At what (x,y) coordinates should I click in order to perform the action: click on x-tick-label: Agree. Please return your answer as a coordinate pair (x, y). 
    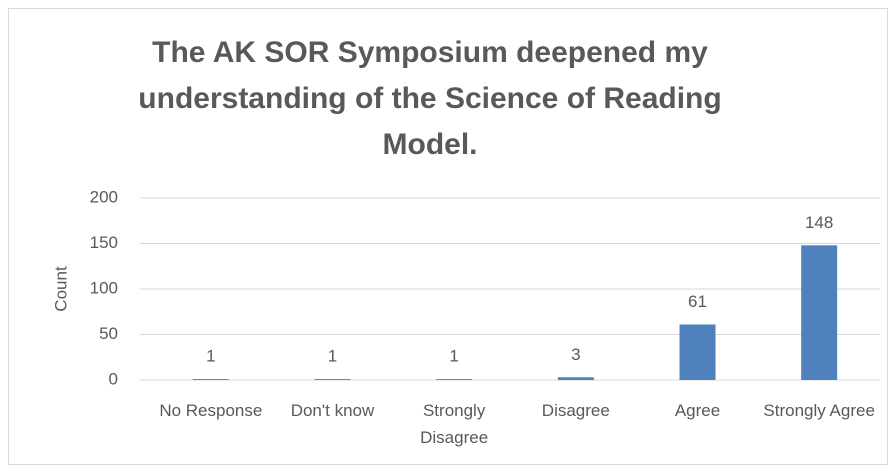
    Looking at the image, I should click on (697, 410).